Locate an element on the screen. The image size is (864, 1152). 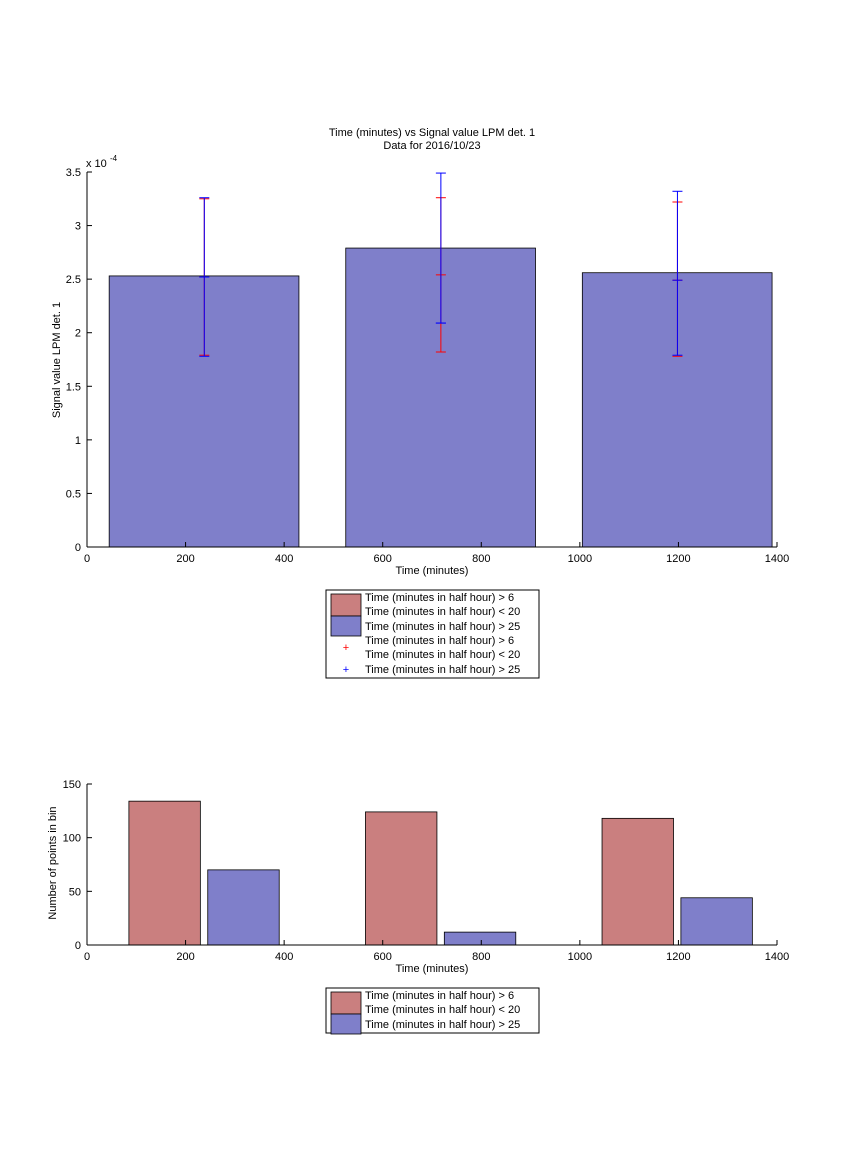
y-tick-label: 50 is located at coordinates (75, 892).